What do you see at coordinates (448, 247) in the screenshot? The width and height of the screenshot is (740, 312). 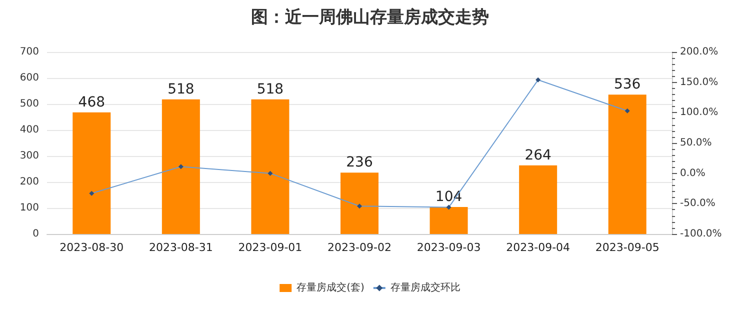 I see `x-tick-label: 2023-09-03` at bounding box center [448, 247].